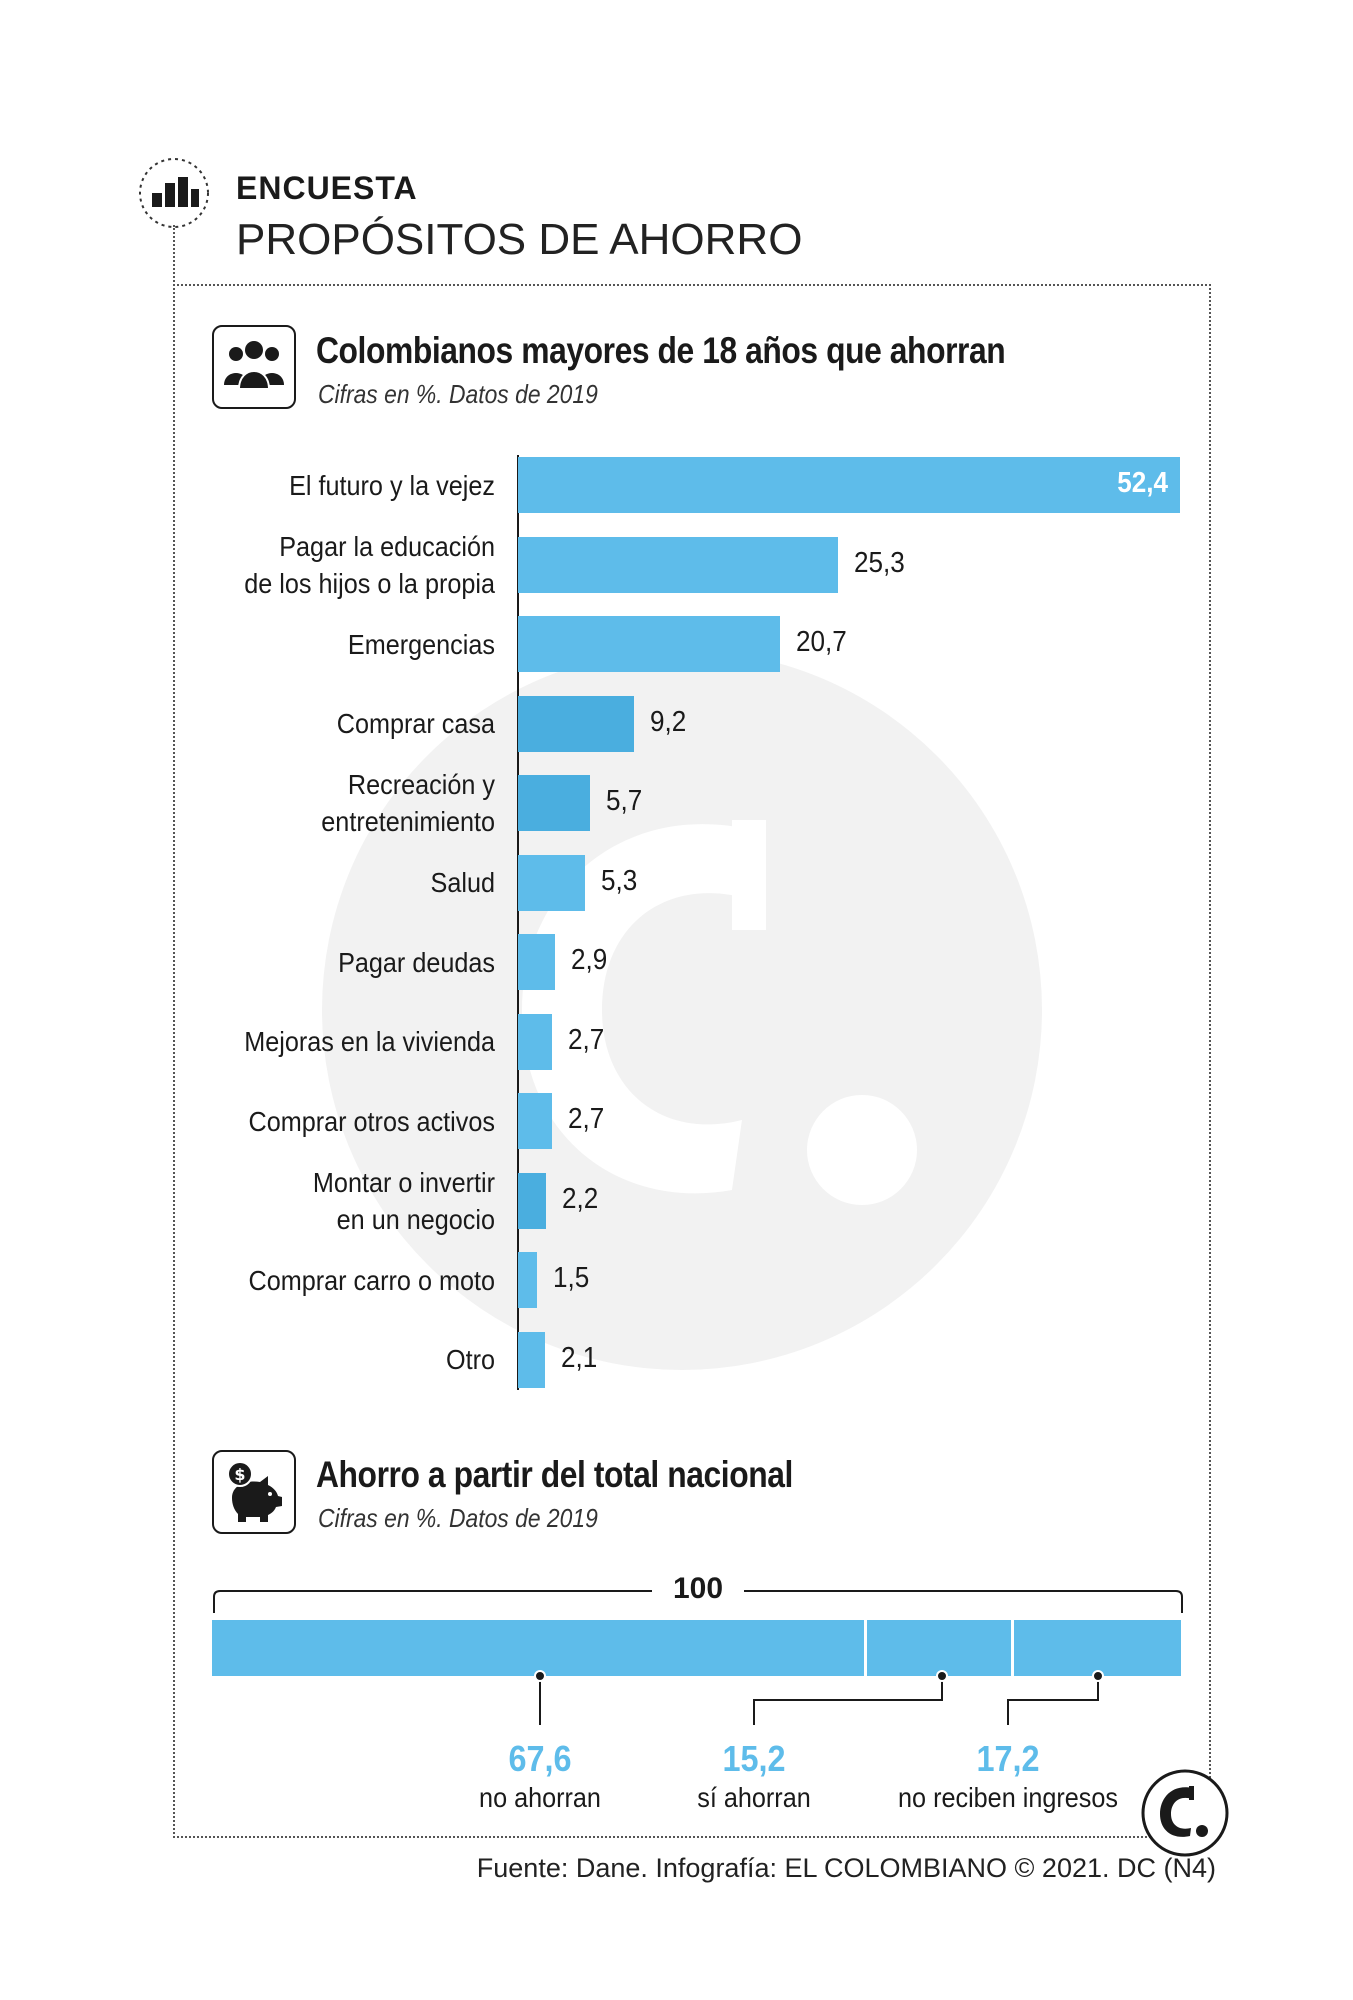  I want to click on category-label-line: Recreación y, so click(421, 784).